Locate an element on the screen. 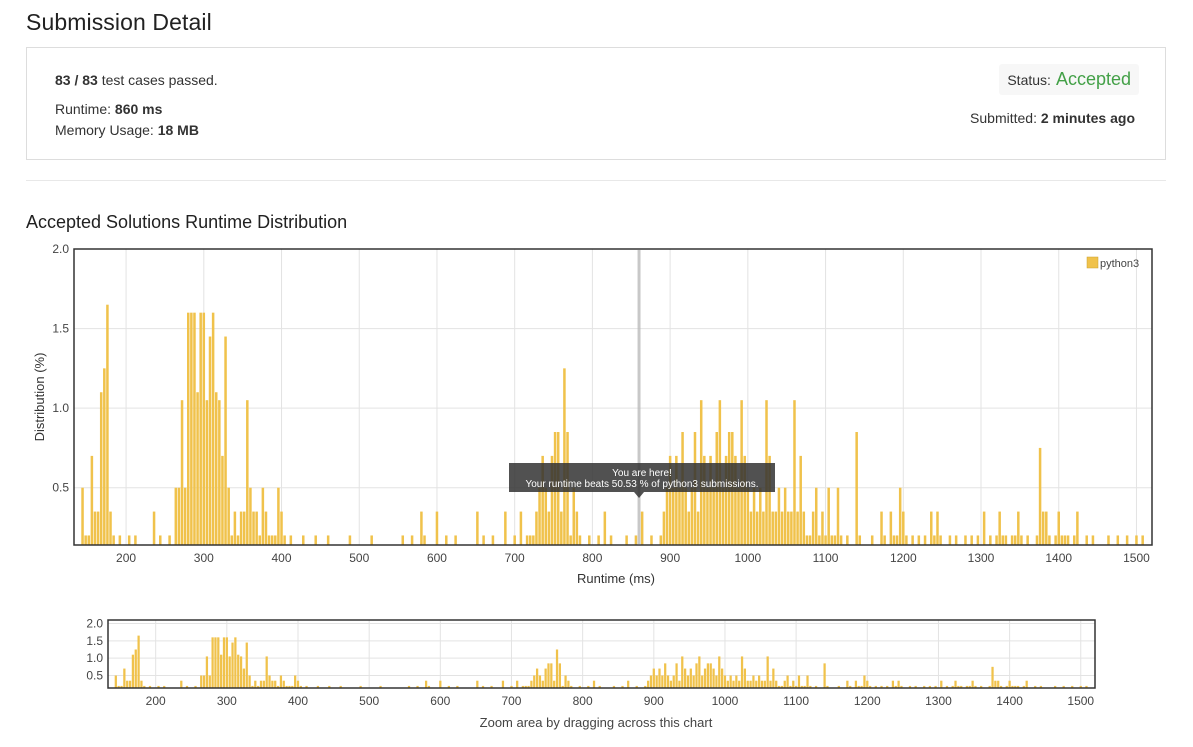 The width and height of the screenshot is (1193, 747). x-tick-label: 800 is located at coordinates (592, 558).